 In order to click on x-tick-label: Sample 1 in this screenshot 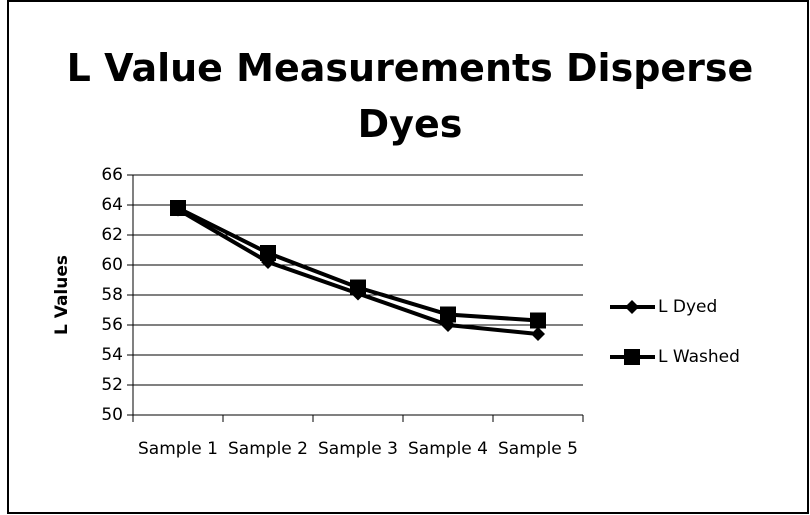, I will do `click(178, 449)`.